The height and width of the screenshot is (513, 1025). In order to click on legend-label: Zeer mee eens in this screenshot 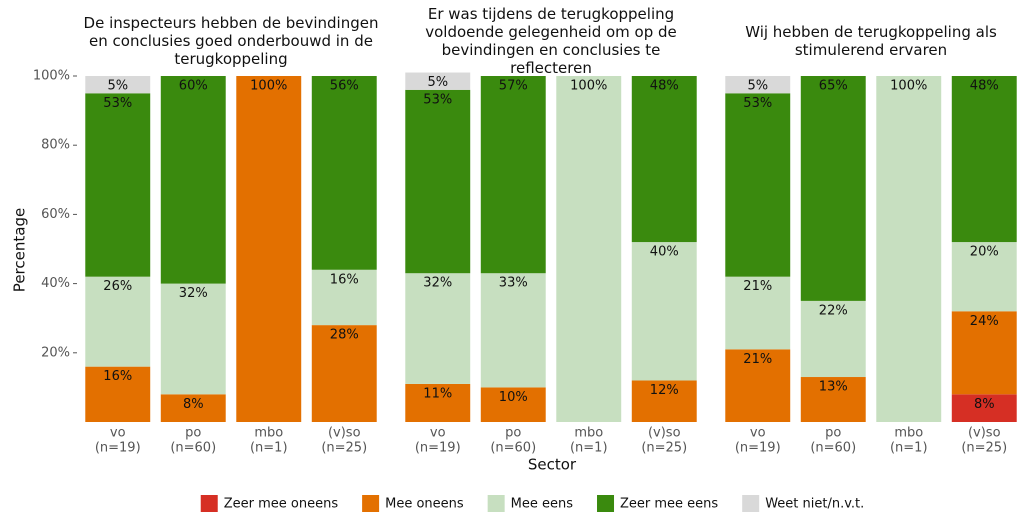, I will do `click(669, 504)`.